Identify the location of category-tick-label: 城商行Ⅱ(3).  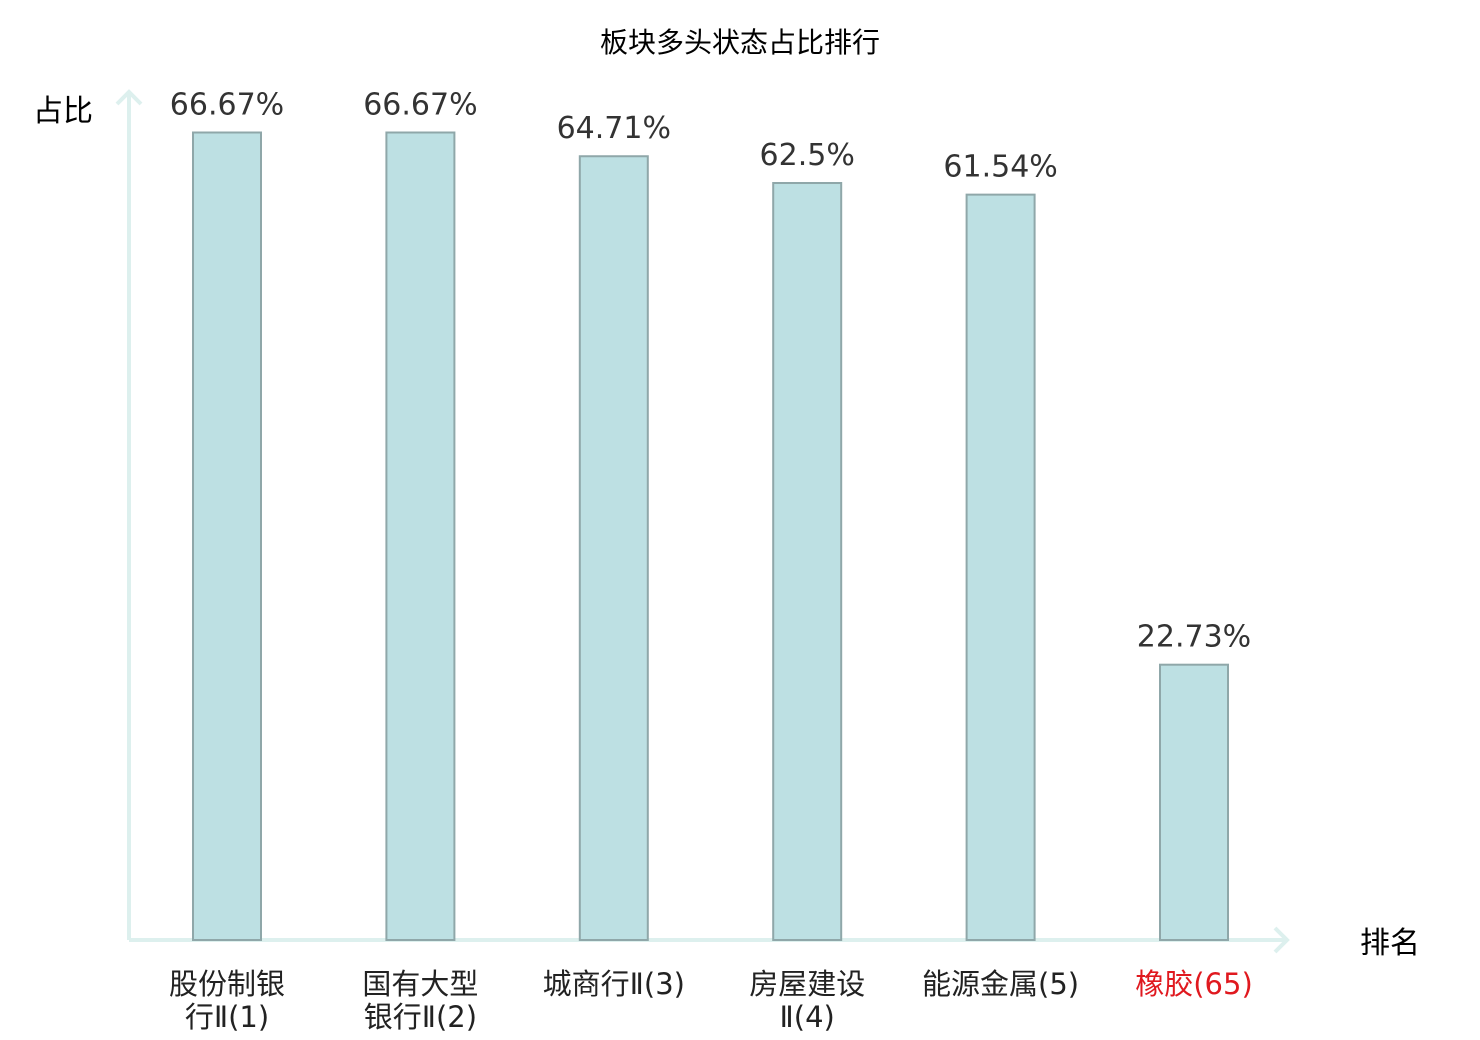
(614, 984).